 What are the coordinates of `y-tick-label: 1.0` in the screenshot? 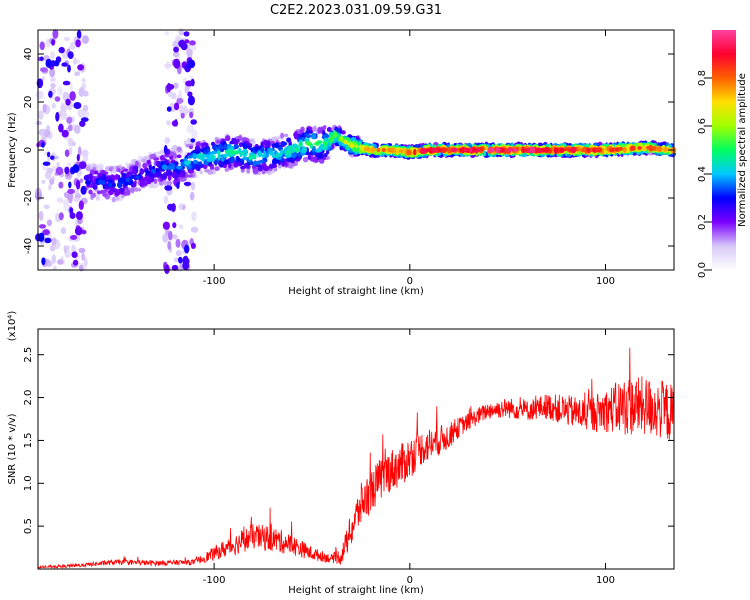 It's located at (28, 483).